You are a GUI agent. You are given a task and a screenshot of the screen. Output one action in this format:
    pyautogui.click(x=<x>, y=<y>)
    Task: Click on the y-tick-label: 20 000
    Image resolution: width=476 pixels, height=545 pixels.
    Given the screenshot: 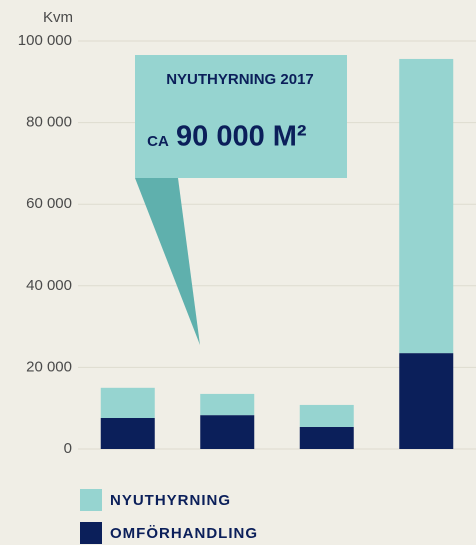 What is the action you would take?
    pyautogui.click(x=49, y=366)
    